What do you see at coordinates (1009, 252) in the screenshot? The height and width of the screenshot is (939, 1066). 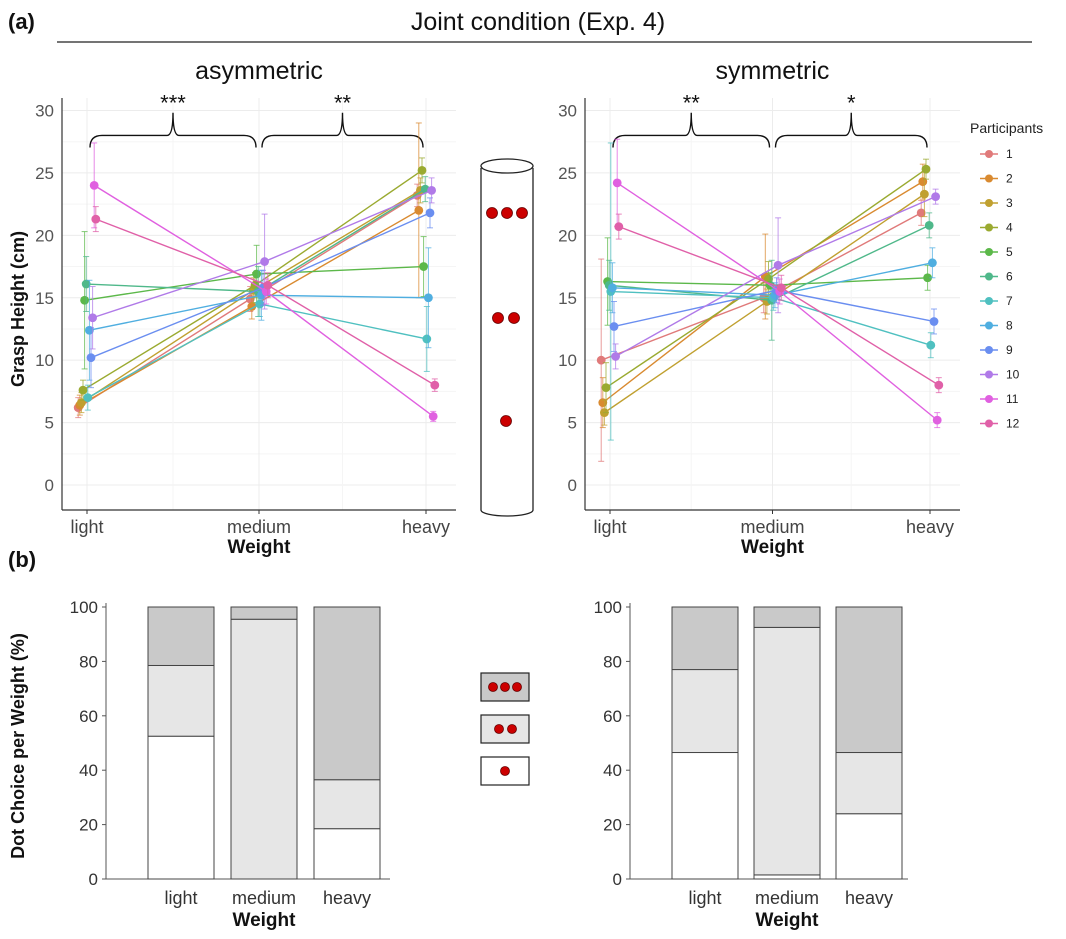 I see `legend-item-5: 5` at bounding box center [1009, 252].